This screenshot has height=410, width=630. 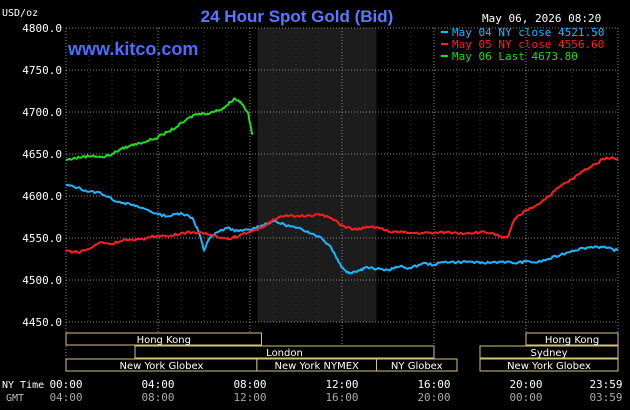 I want to click on x-tick-ny-label: 20:00, so click(x=525, y=384).